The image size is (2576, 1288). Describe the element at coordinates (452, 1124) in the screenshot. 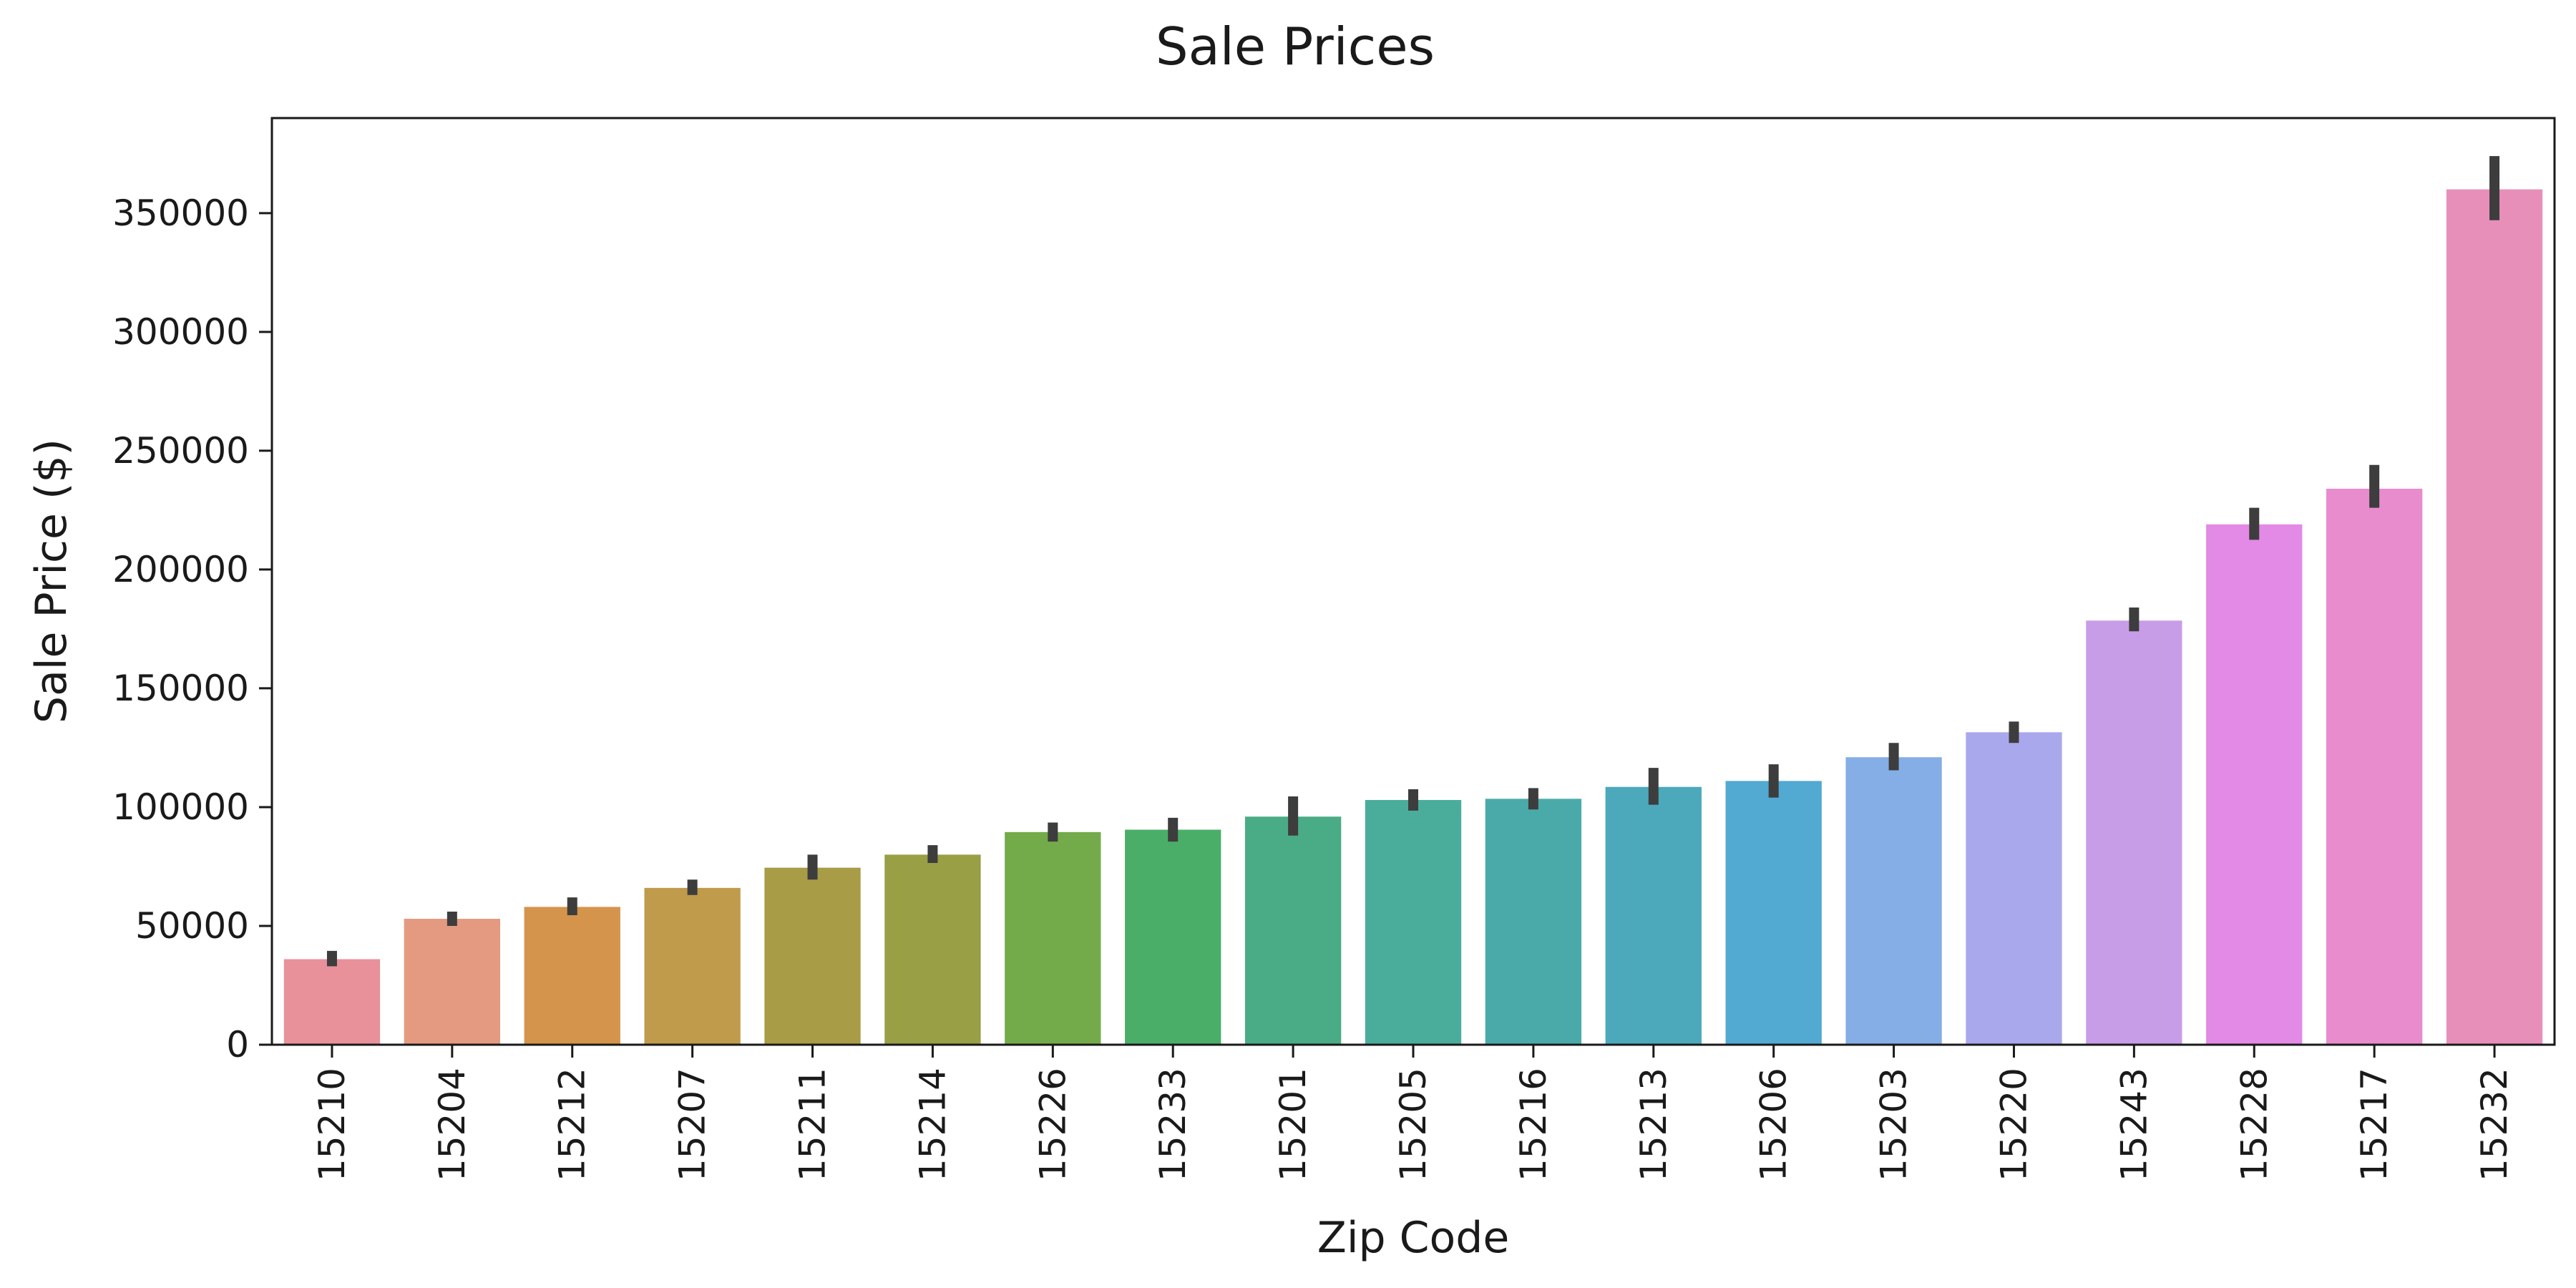

I see `x-tick-label-15204: 15204` at that location.